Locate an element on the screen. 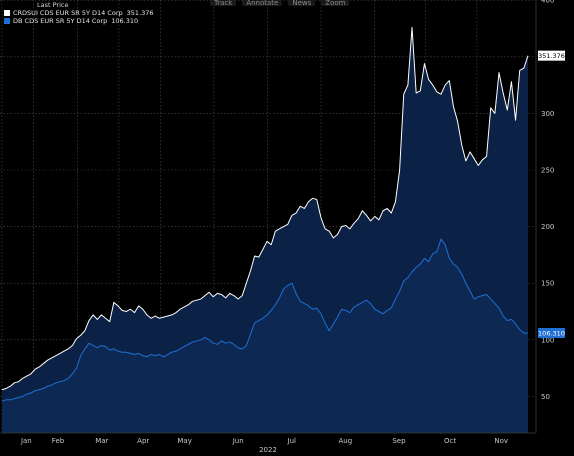 The height and width of the screenshot is (456, 574). x-tick-label: Apr is located at coordinates (143, 441).